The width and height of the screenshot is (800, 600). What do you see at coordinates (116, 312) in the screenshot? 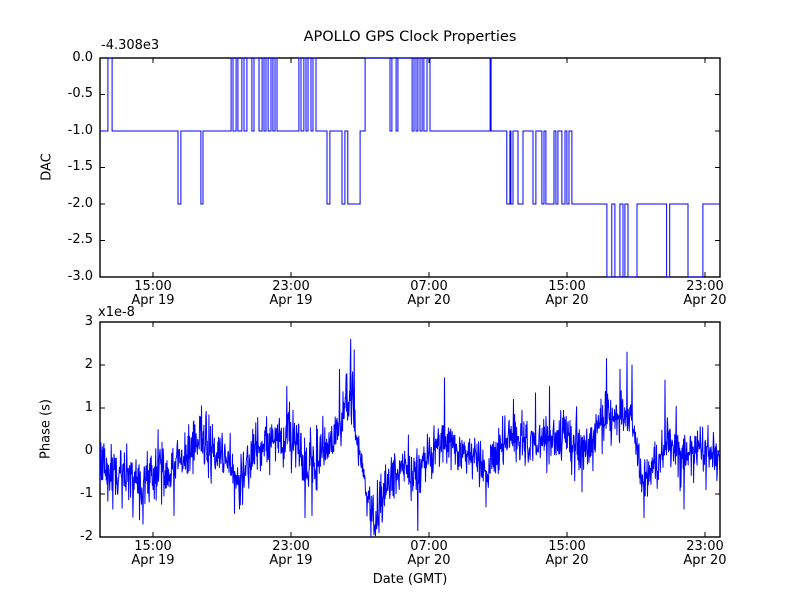
I see `phase-axis-multiplier-label: x1e-8` at bounding box center [116, 312].